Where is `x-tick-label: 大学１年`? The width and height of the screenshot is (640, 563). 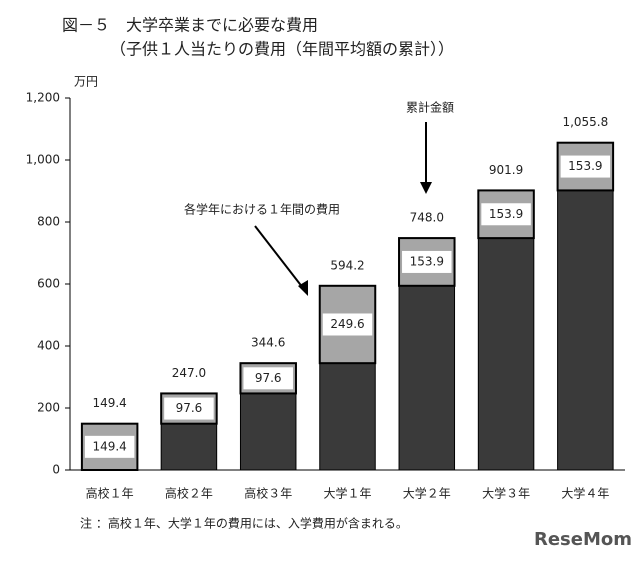
x-tick-label: 大学１年 is located at coordinates (347, 493).